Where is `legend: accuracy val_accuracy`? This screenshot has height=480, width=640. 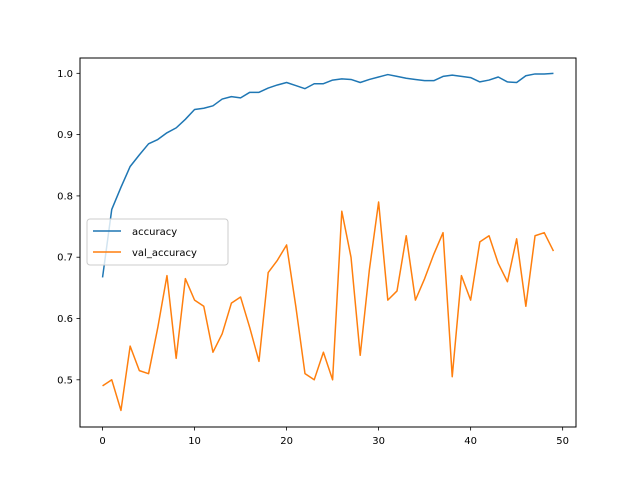
legend: accuracy val_accuracy is located at coordinates (157, 242).